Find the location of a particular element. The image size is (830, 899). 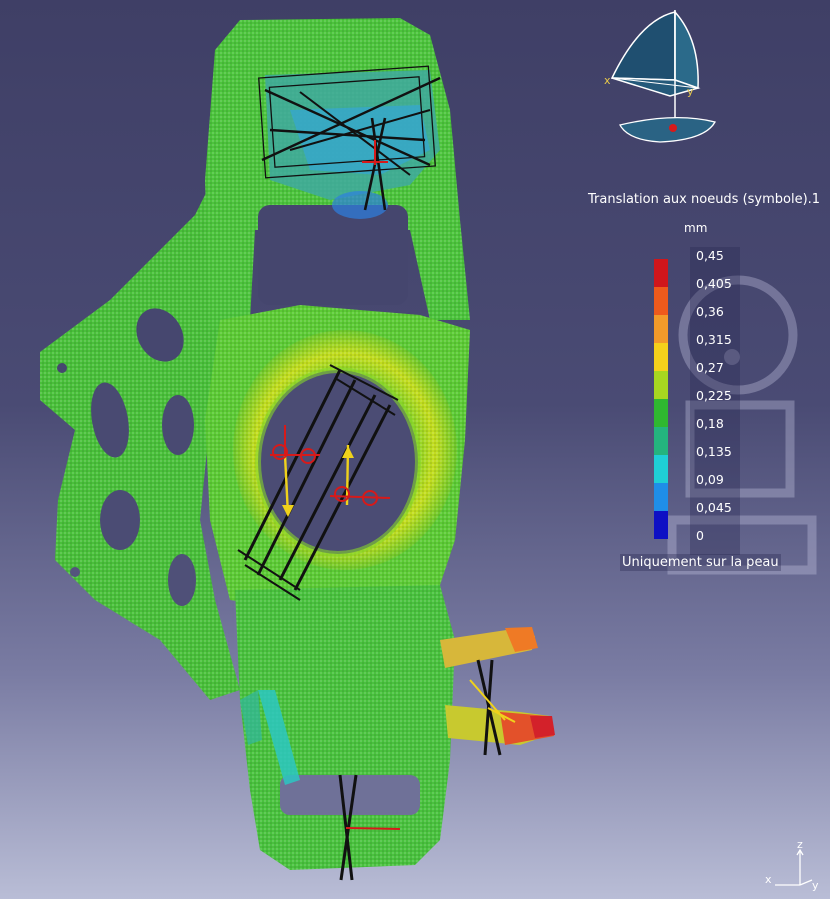

compass-y-label: y is located at coordinates (690, 91).